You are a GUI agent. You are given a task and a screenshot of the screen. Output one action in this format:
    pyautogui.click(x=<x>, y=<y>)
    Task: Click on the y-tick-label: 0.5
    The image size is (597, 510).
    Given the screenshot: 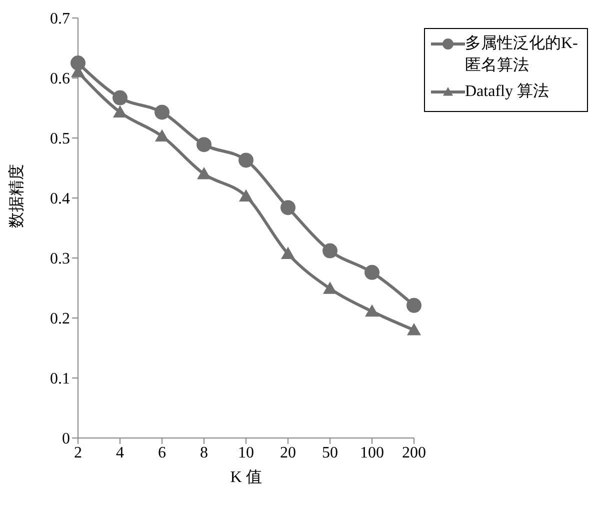 What is the action you would take?
    pyautogui.click(x=60, y=139)
    